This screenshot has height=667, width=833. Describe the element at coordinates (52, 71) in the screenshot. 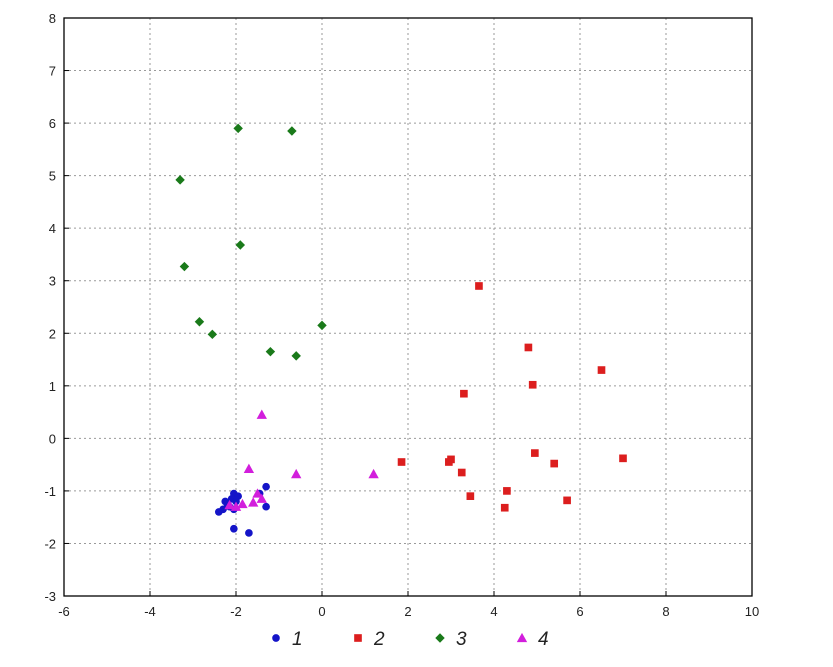

I see `y-tick-label: 7` at that location.